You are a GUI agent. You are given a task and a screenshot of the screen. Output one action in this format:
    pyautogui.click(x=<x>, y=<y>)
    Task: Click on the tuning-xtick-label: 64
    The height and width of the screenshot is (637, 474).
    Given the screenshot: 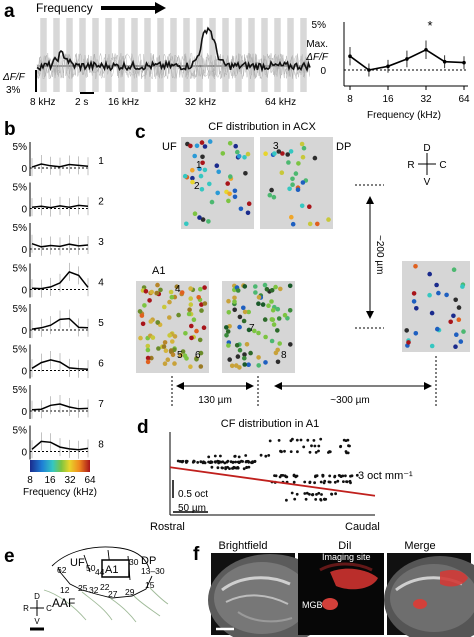 What is the action you would take?
    pyautogui.click(x=464, y=99)
    